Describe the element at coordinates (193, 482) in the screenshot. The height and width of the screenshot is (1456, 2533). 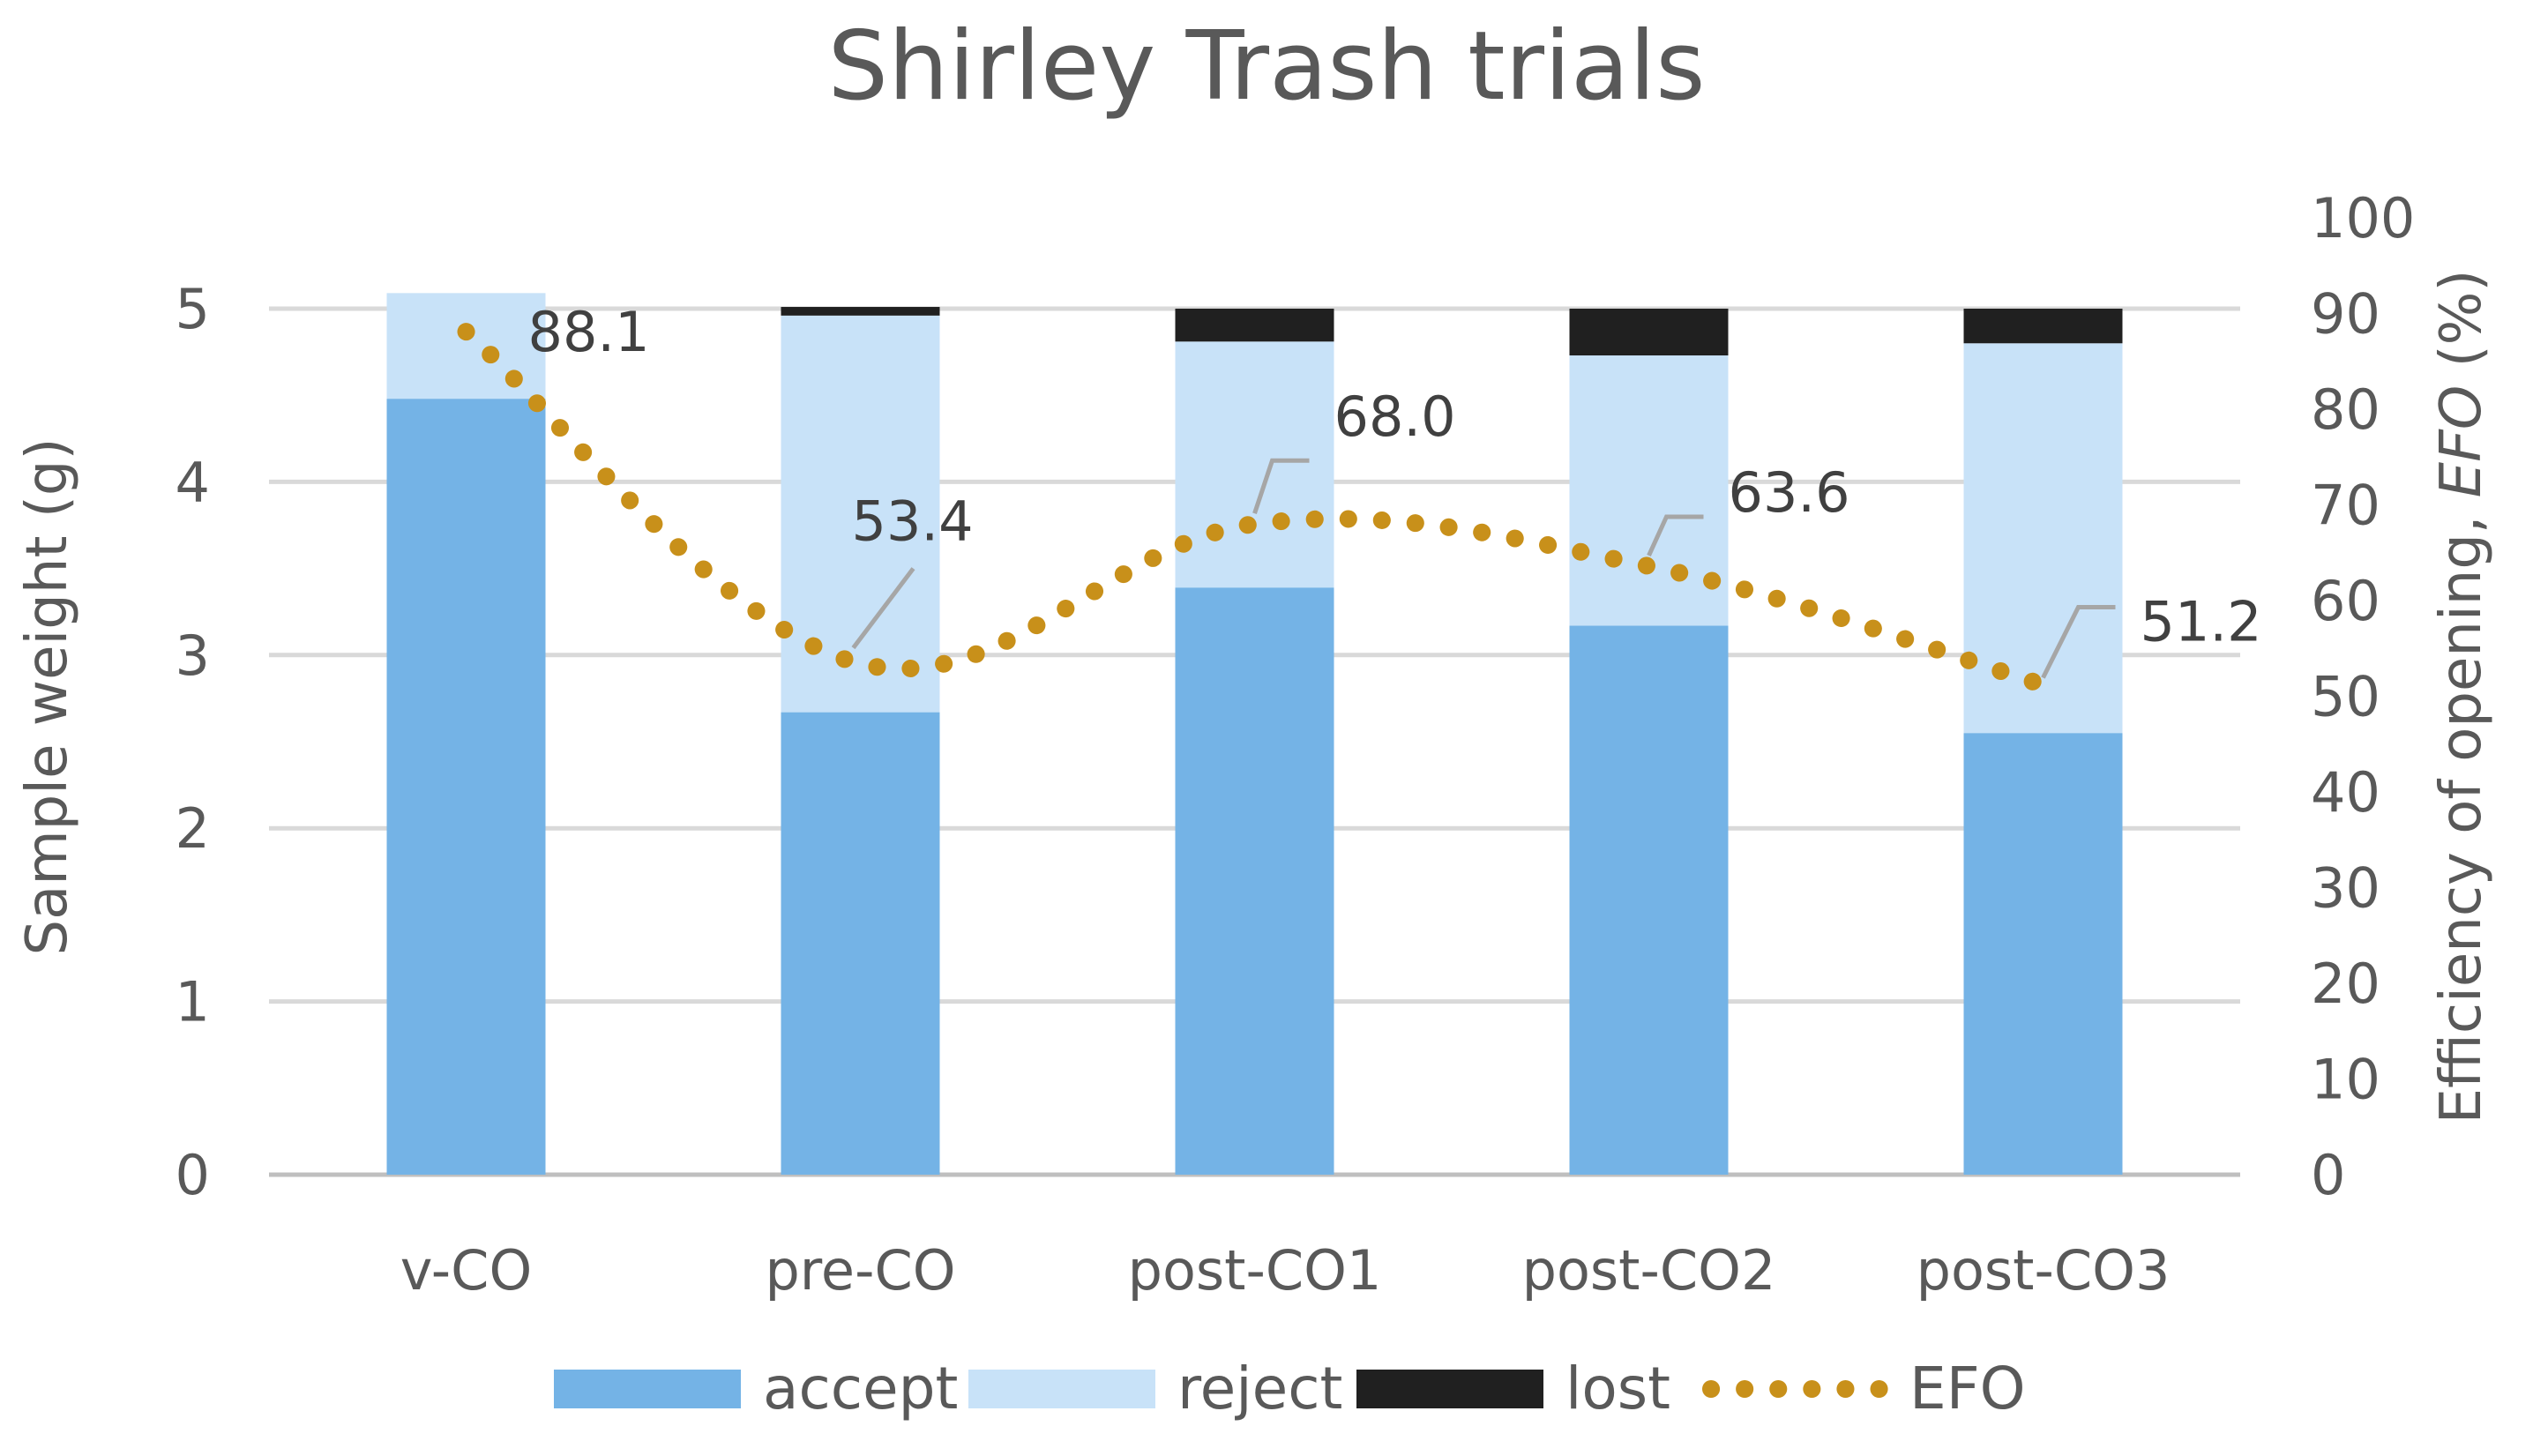
I see `y-tick-label: 4` at that location.